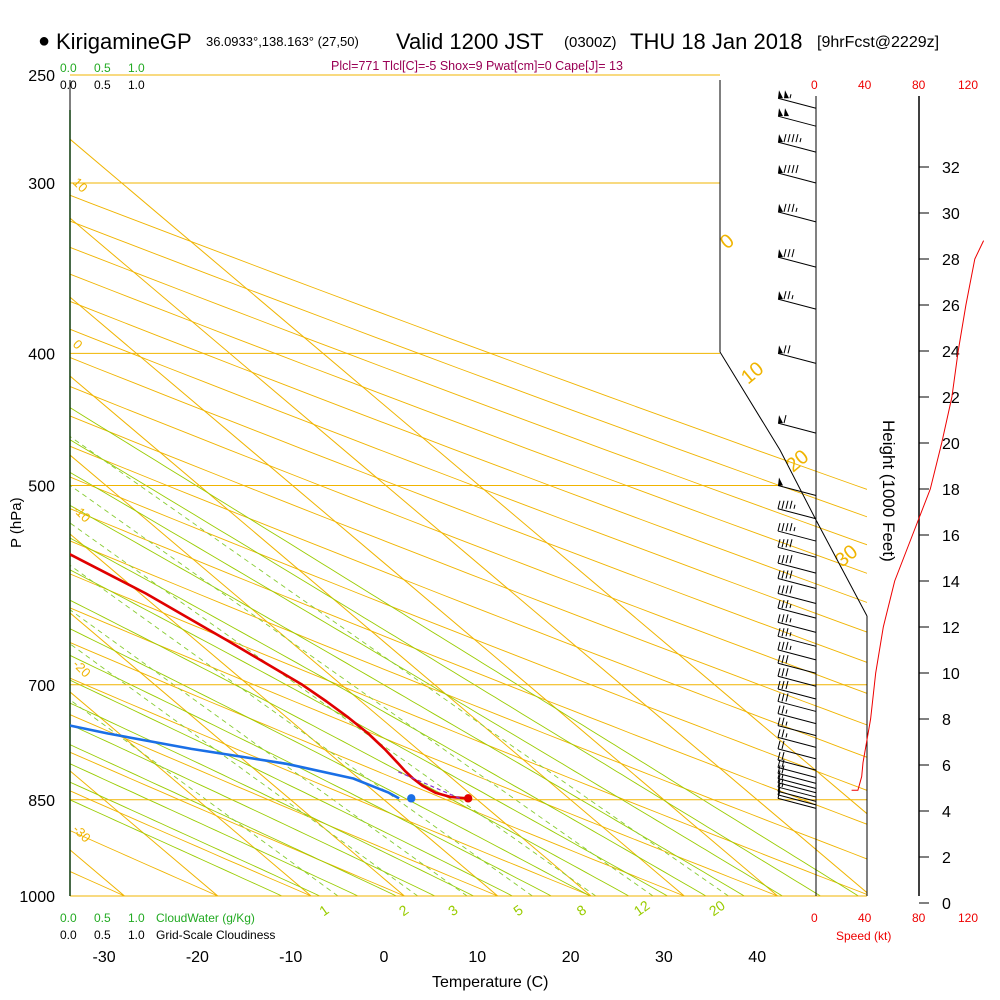  Describe the element at coordinates (41, 354) in the screenshot. I see `pressure-tick-label: 400` at that location.